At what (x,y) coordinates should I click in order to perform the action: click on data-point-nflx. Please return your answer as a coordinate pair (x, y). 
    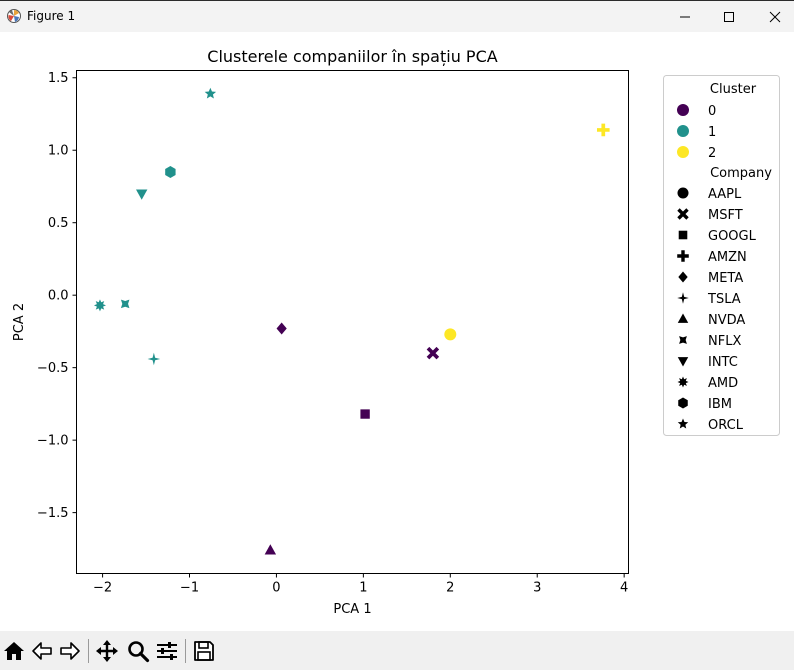
    Looking at the image, I should click on (125, 304).